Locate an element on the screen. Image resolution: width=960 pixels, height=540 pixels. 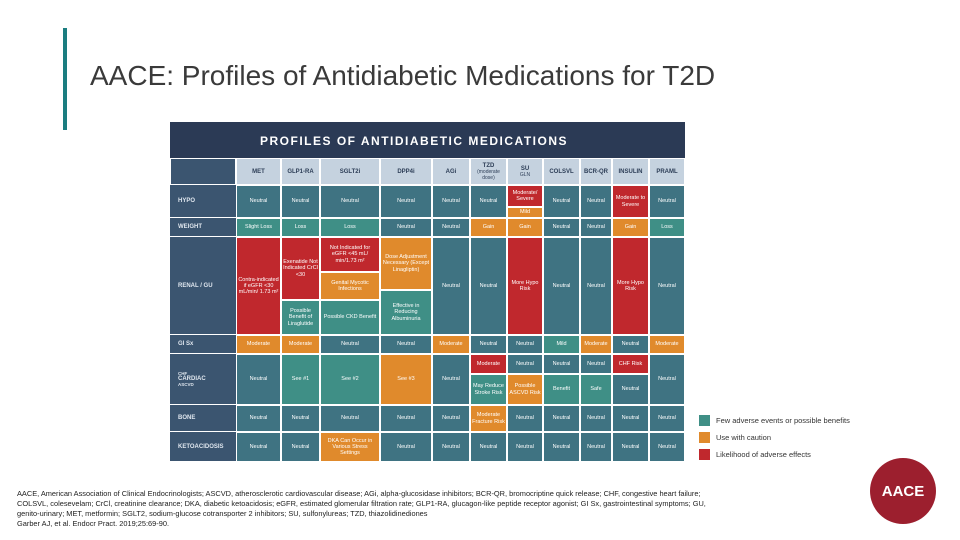
column-header: SU GLN is located at coordinates (525, 171).